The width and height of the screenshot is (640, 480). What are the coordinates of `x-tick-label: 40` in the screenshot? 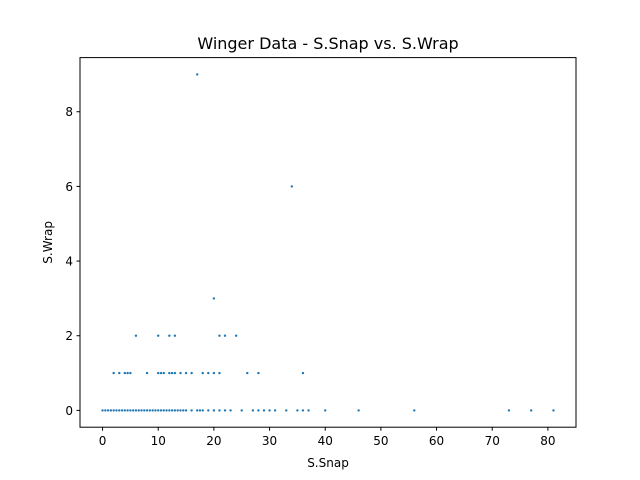 It's located at (325, 441).